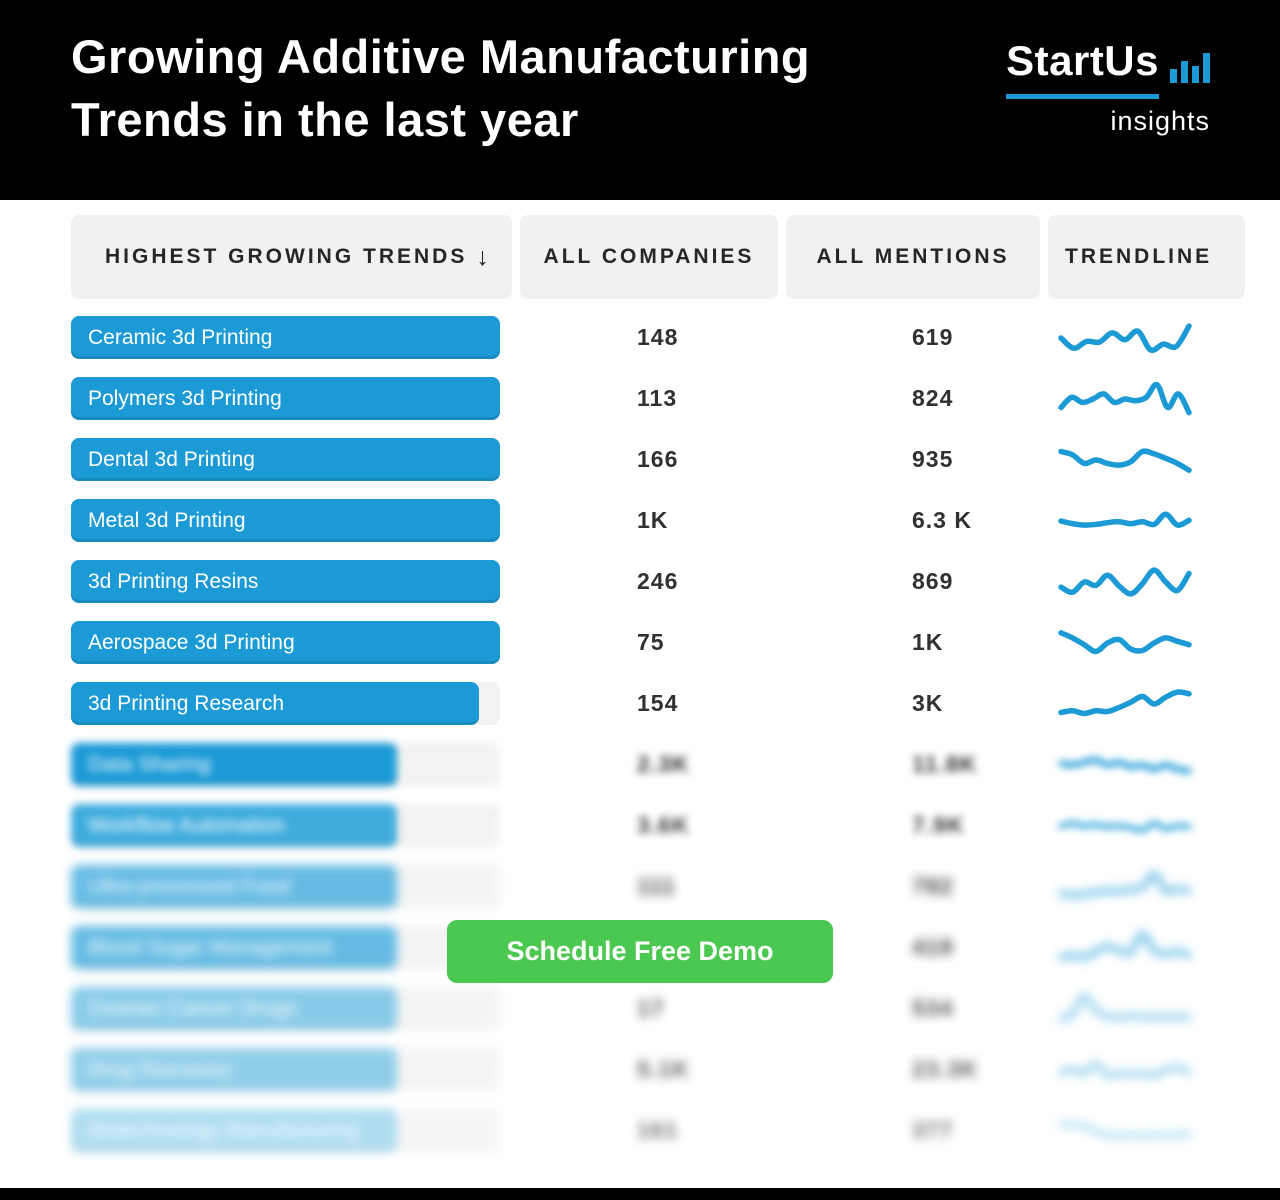 The height and width of the screenshot is (1200, 1280). I want to click on companies-value: 148, so click(658, 337).